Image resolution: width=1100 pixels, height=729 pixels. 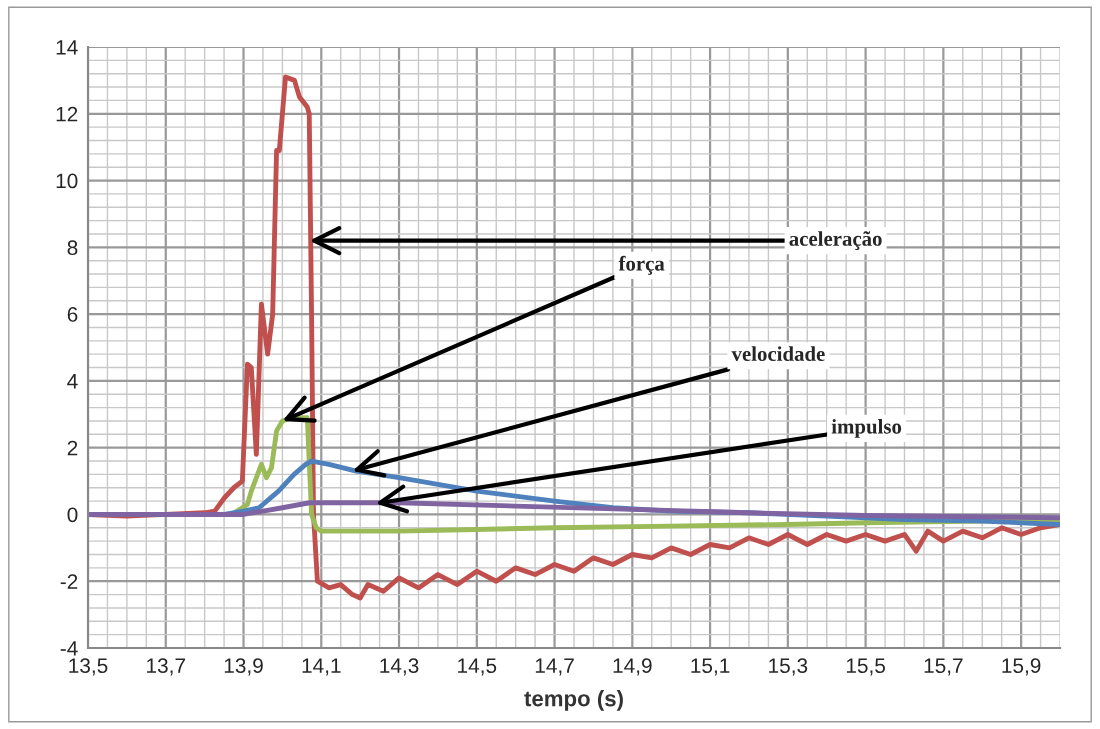 What do you see at coordinates (865, 667) in the screenshot?
I see `x-tick-label: 15,5` at bounding box center [865, 667].